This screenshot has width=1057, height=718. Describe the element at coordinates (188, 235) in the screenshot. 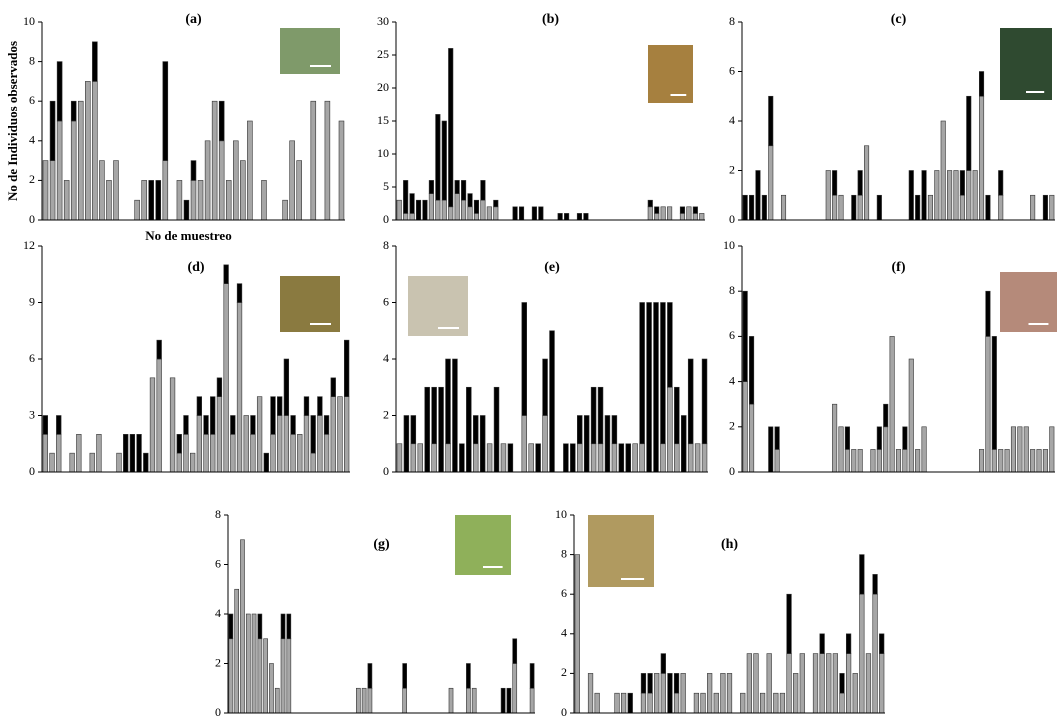

I see `x-axis-label: No de muestreo` at that location.